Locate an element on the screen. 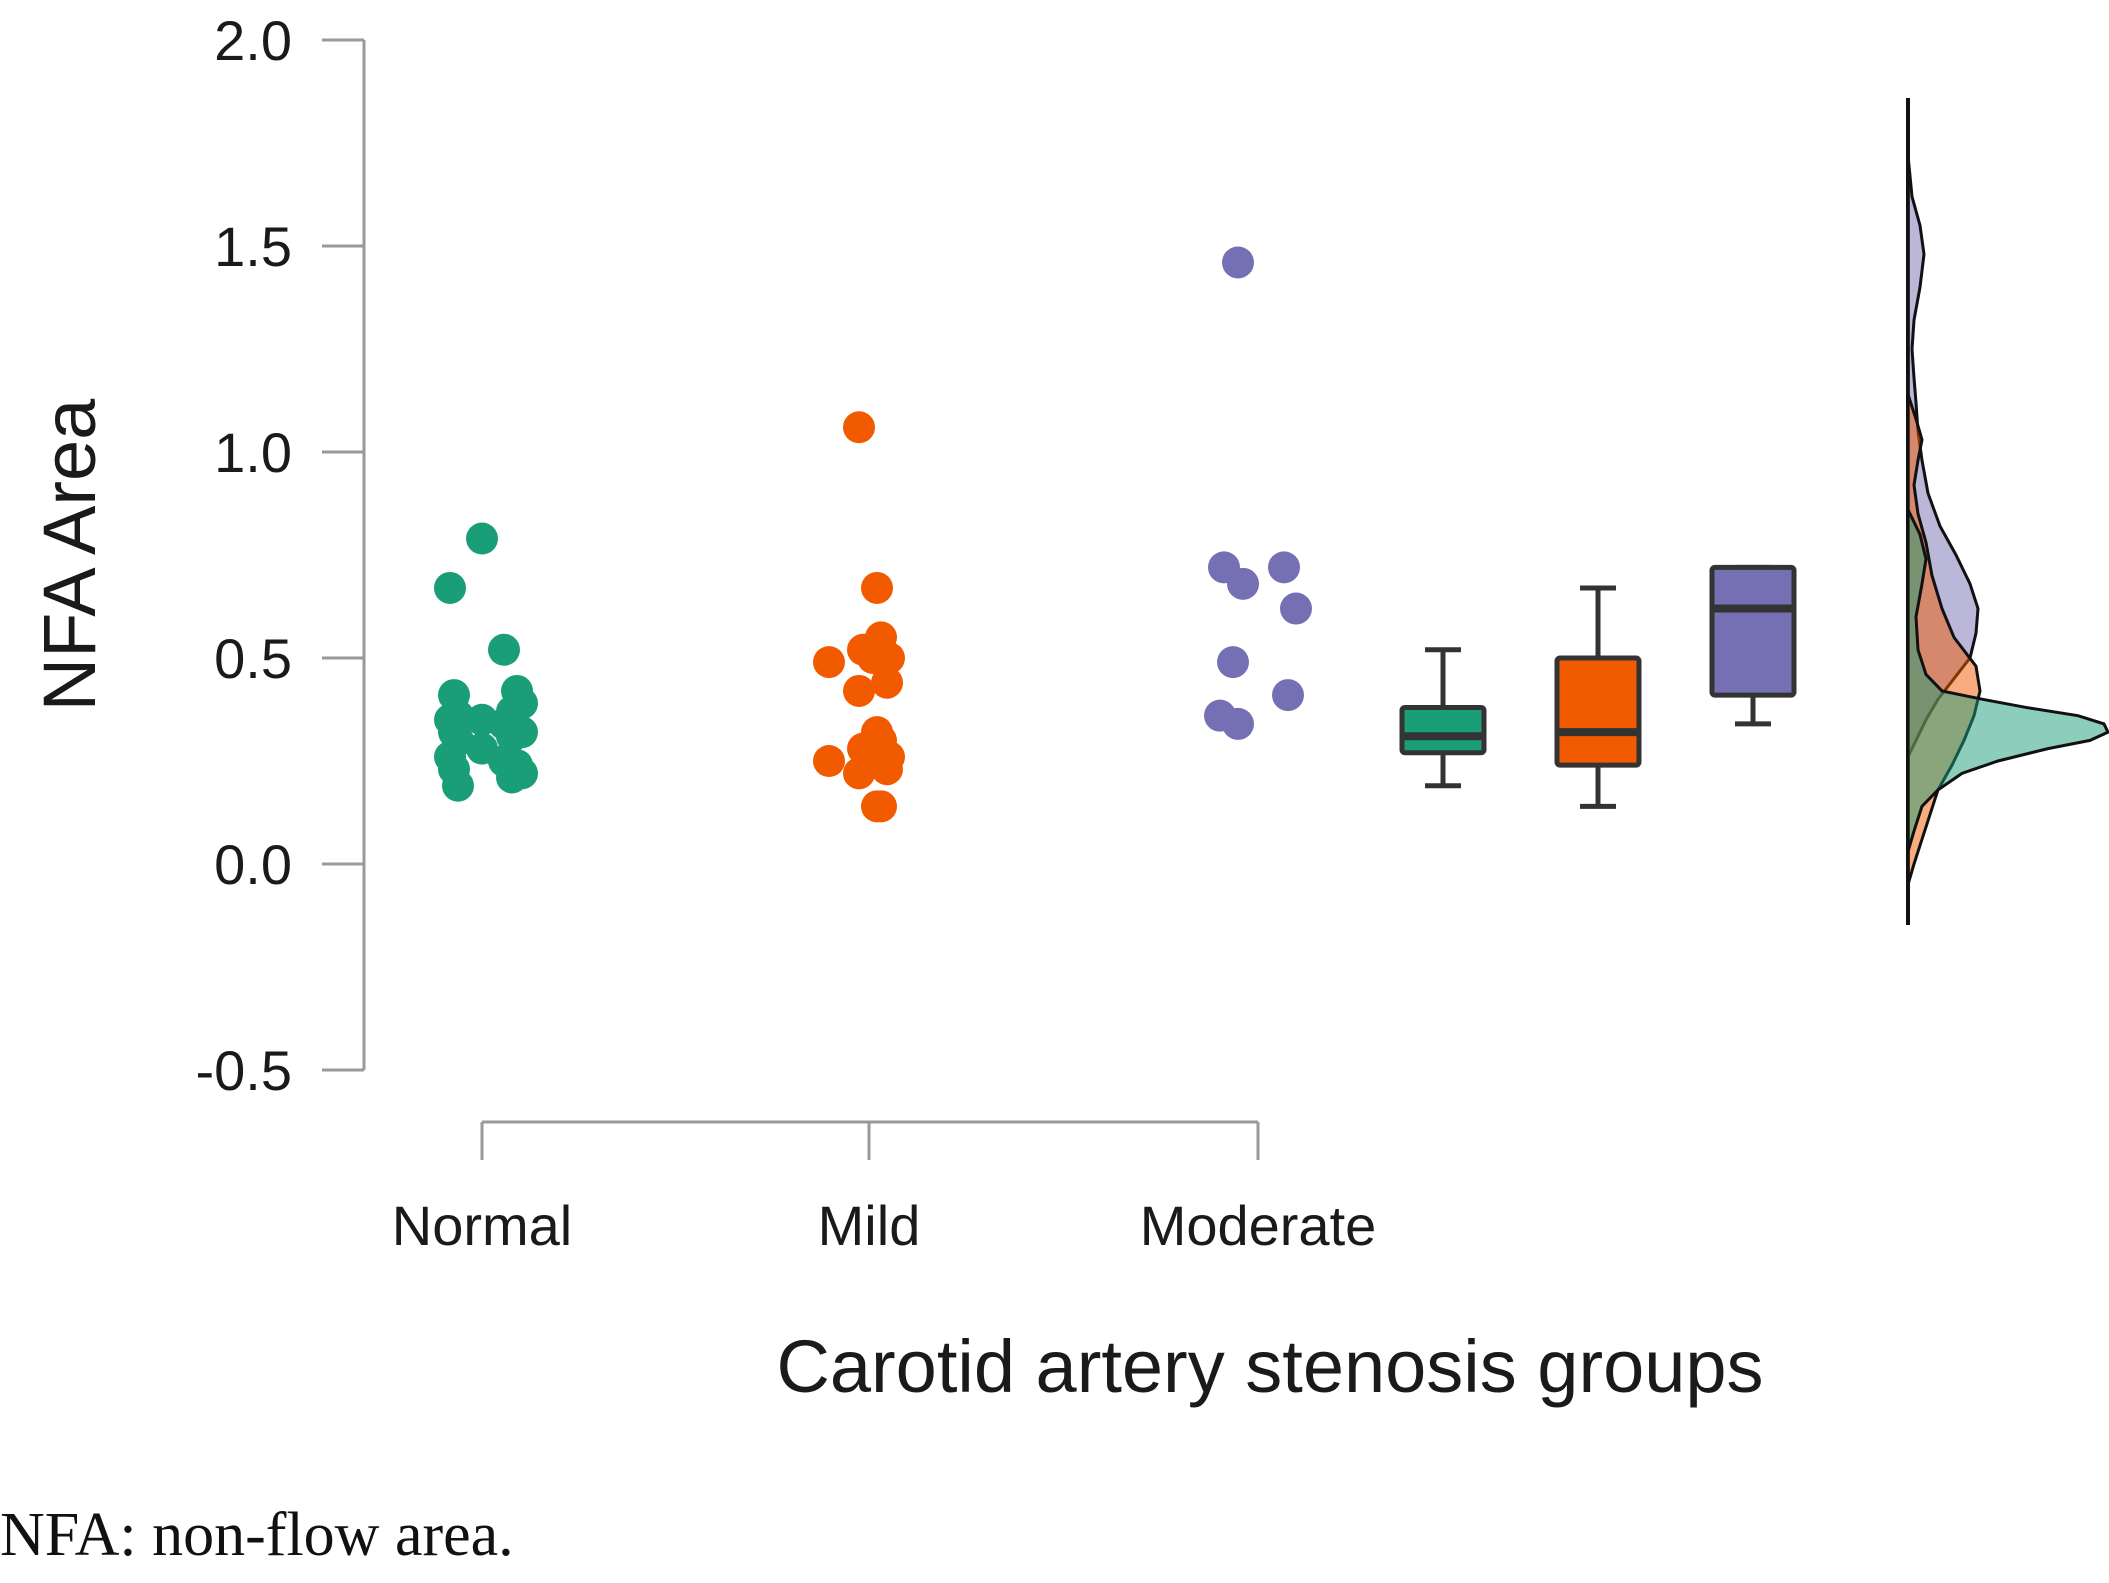 The image size is (2109, 1583). density-curves is located at coordinates (2007, 511).